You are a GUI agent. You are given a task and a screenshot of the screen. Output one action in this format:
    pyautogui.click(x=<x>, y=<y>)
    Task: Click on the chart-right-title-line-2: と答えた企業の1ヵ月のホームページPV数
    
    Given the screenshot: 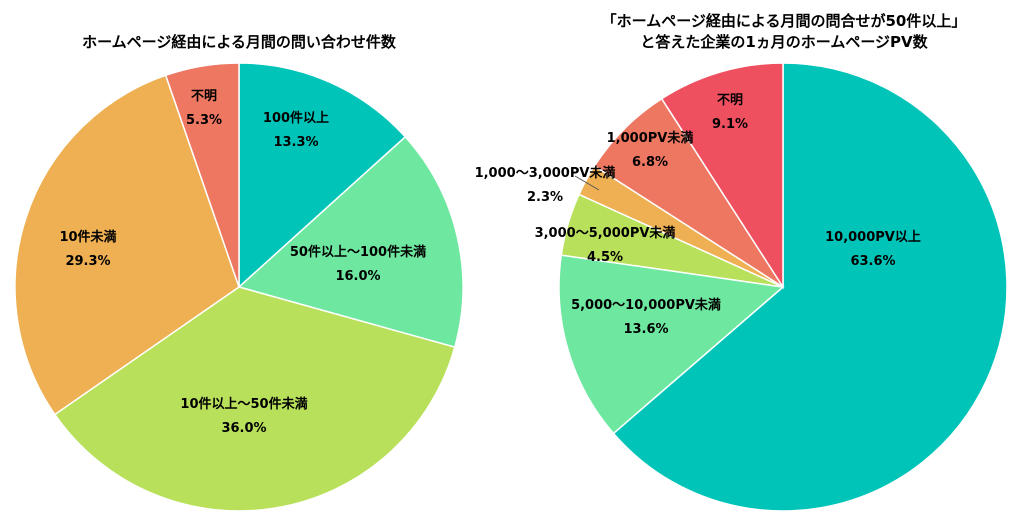 What is the action you would take?
    pyautogui.click(x=784, y=42)
    